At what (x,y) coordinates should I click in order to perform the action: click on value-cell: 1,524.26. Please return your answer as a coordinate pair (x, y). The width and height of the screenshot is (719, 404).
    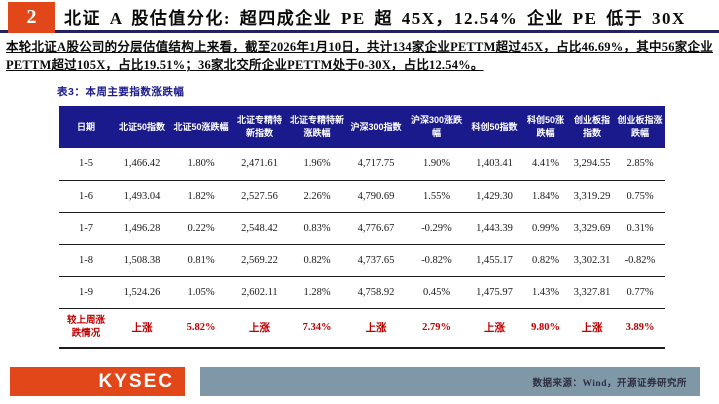
    Looking at the image, I should click on (142, 292).